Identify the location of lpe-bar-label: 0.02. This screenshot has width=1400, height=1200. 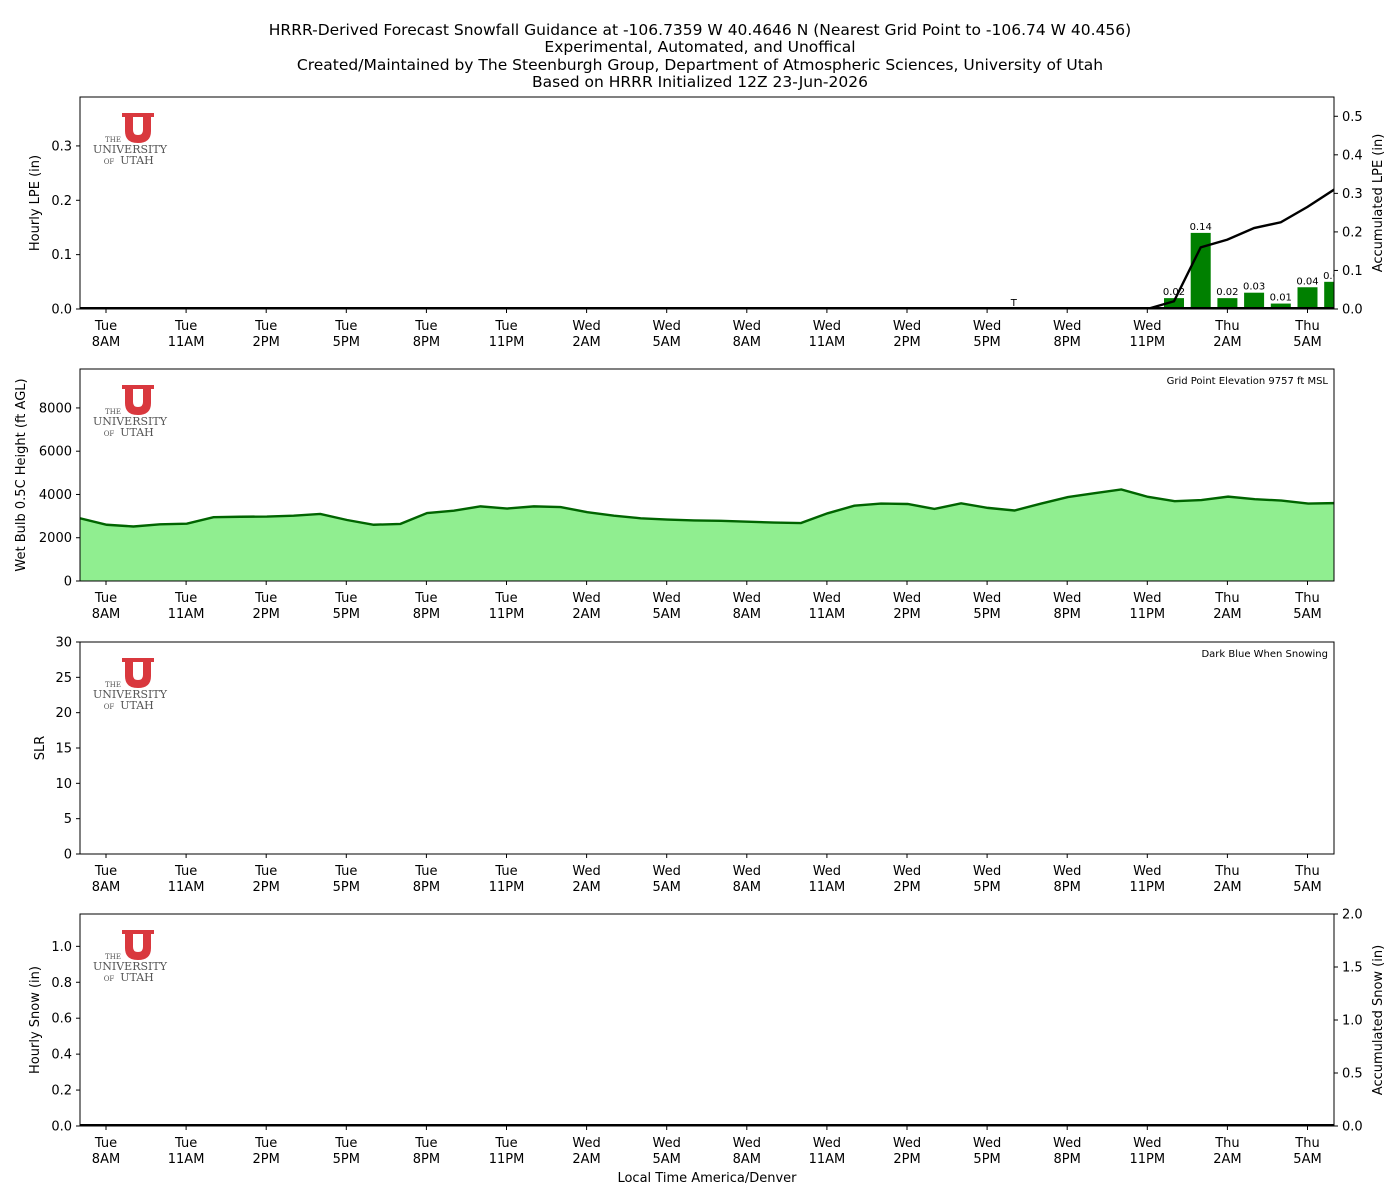
(1227, 292).